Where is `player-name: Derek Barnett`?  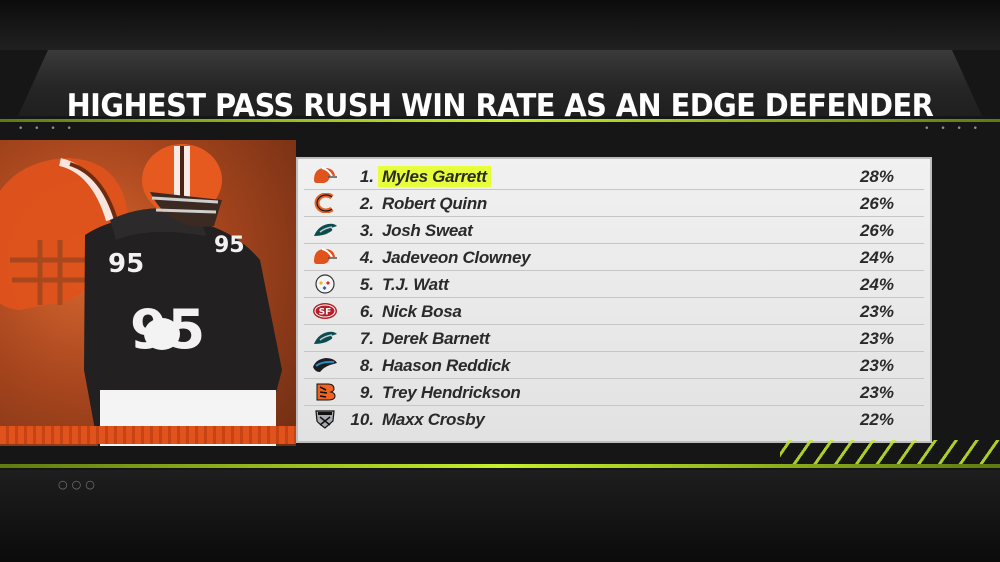 player-name: Derek Barnett is located at coordinates (436, 338).